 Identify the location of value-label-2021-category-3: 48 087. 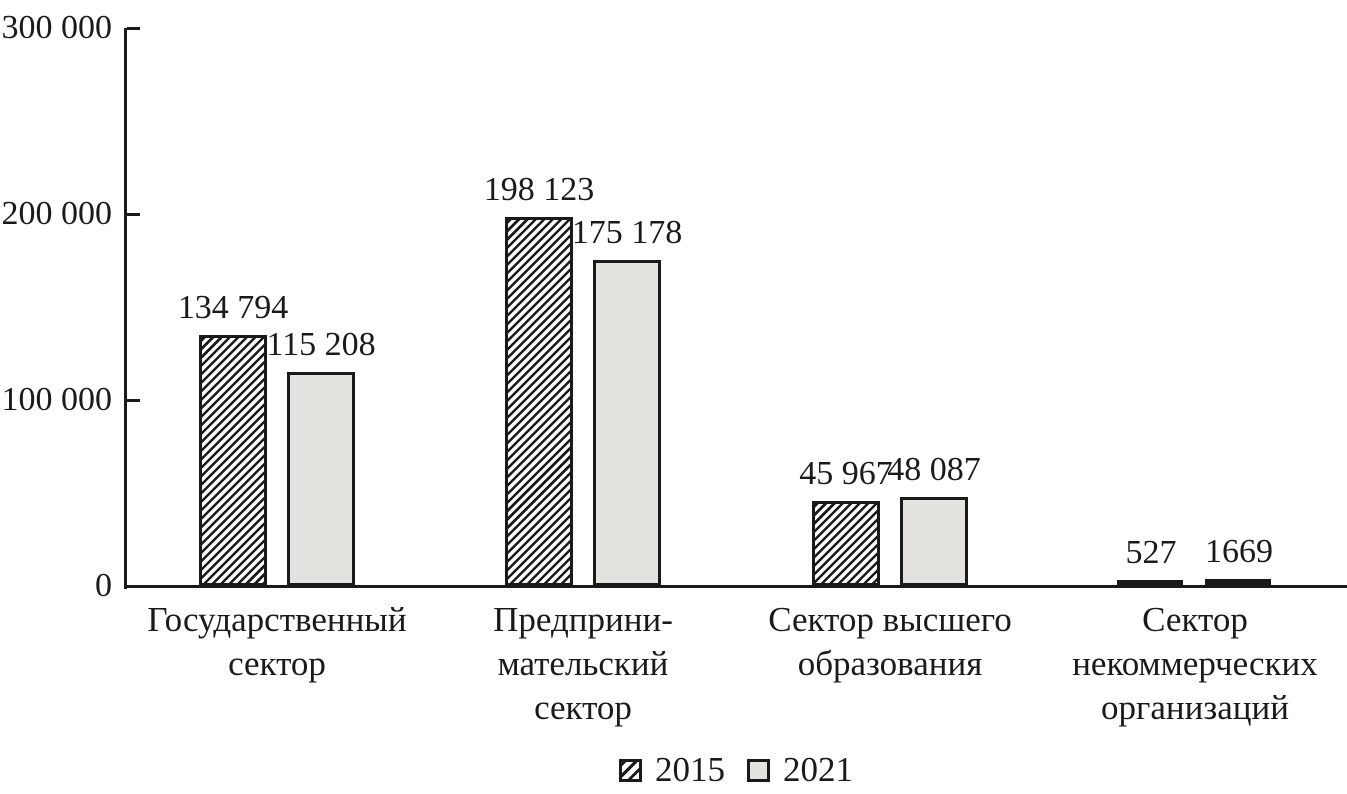
(934, 469).